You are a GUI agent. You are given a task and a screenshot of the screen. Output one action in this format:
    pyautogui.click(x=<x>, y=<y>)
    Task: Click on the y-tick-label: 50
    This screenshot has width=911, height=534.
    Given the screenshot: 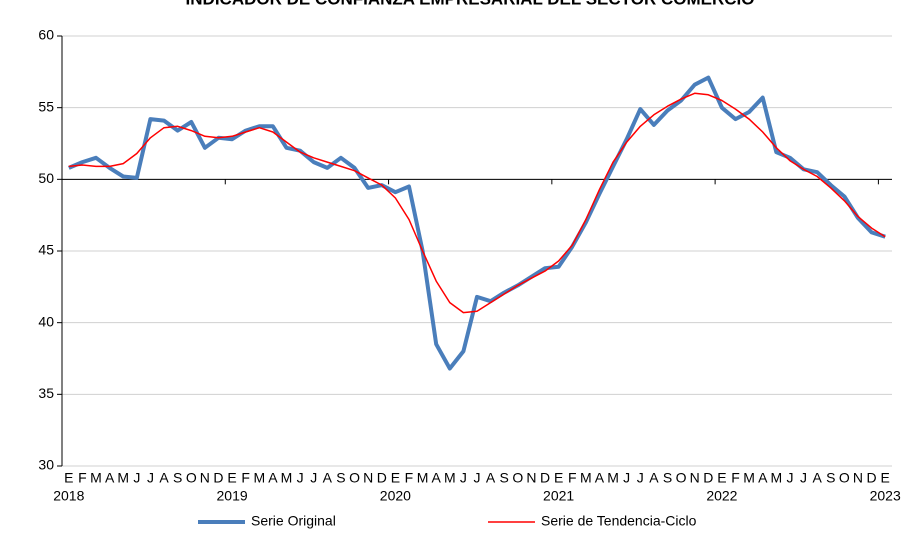 What is the action you would take?
    pyautogui.click(x=46, y=178)
    